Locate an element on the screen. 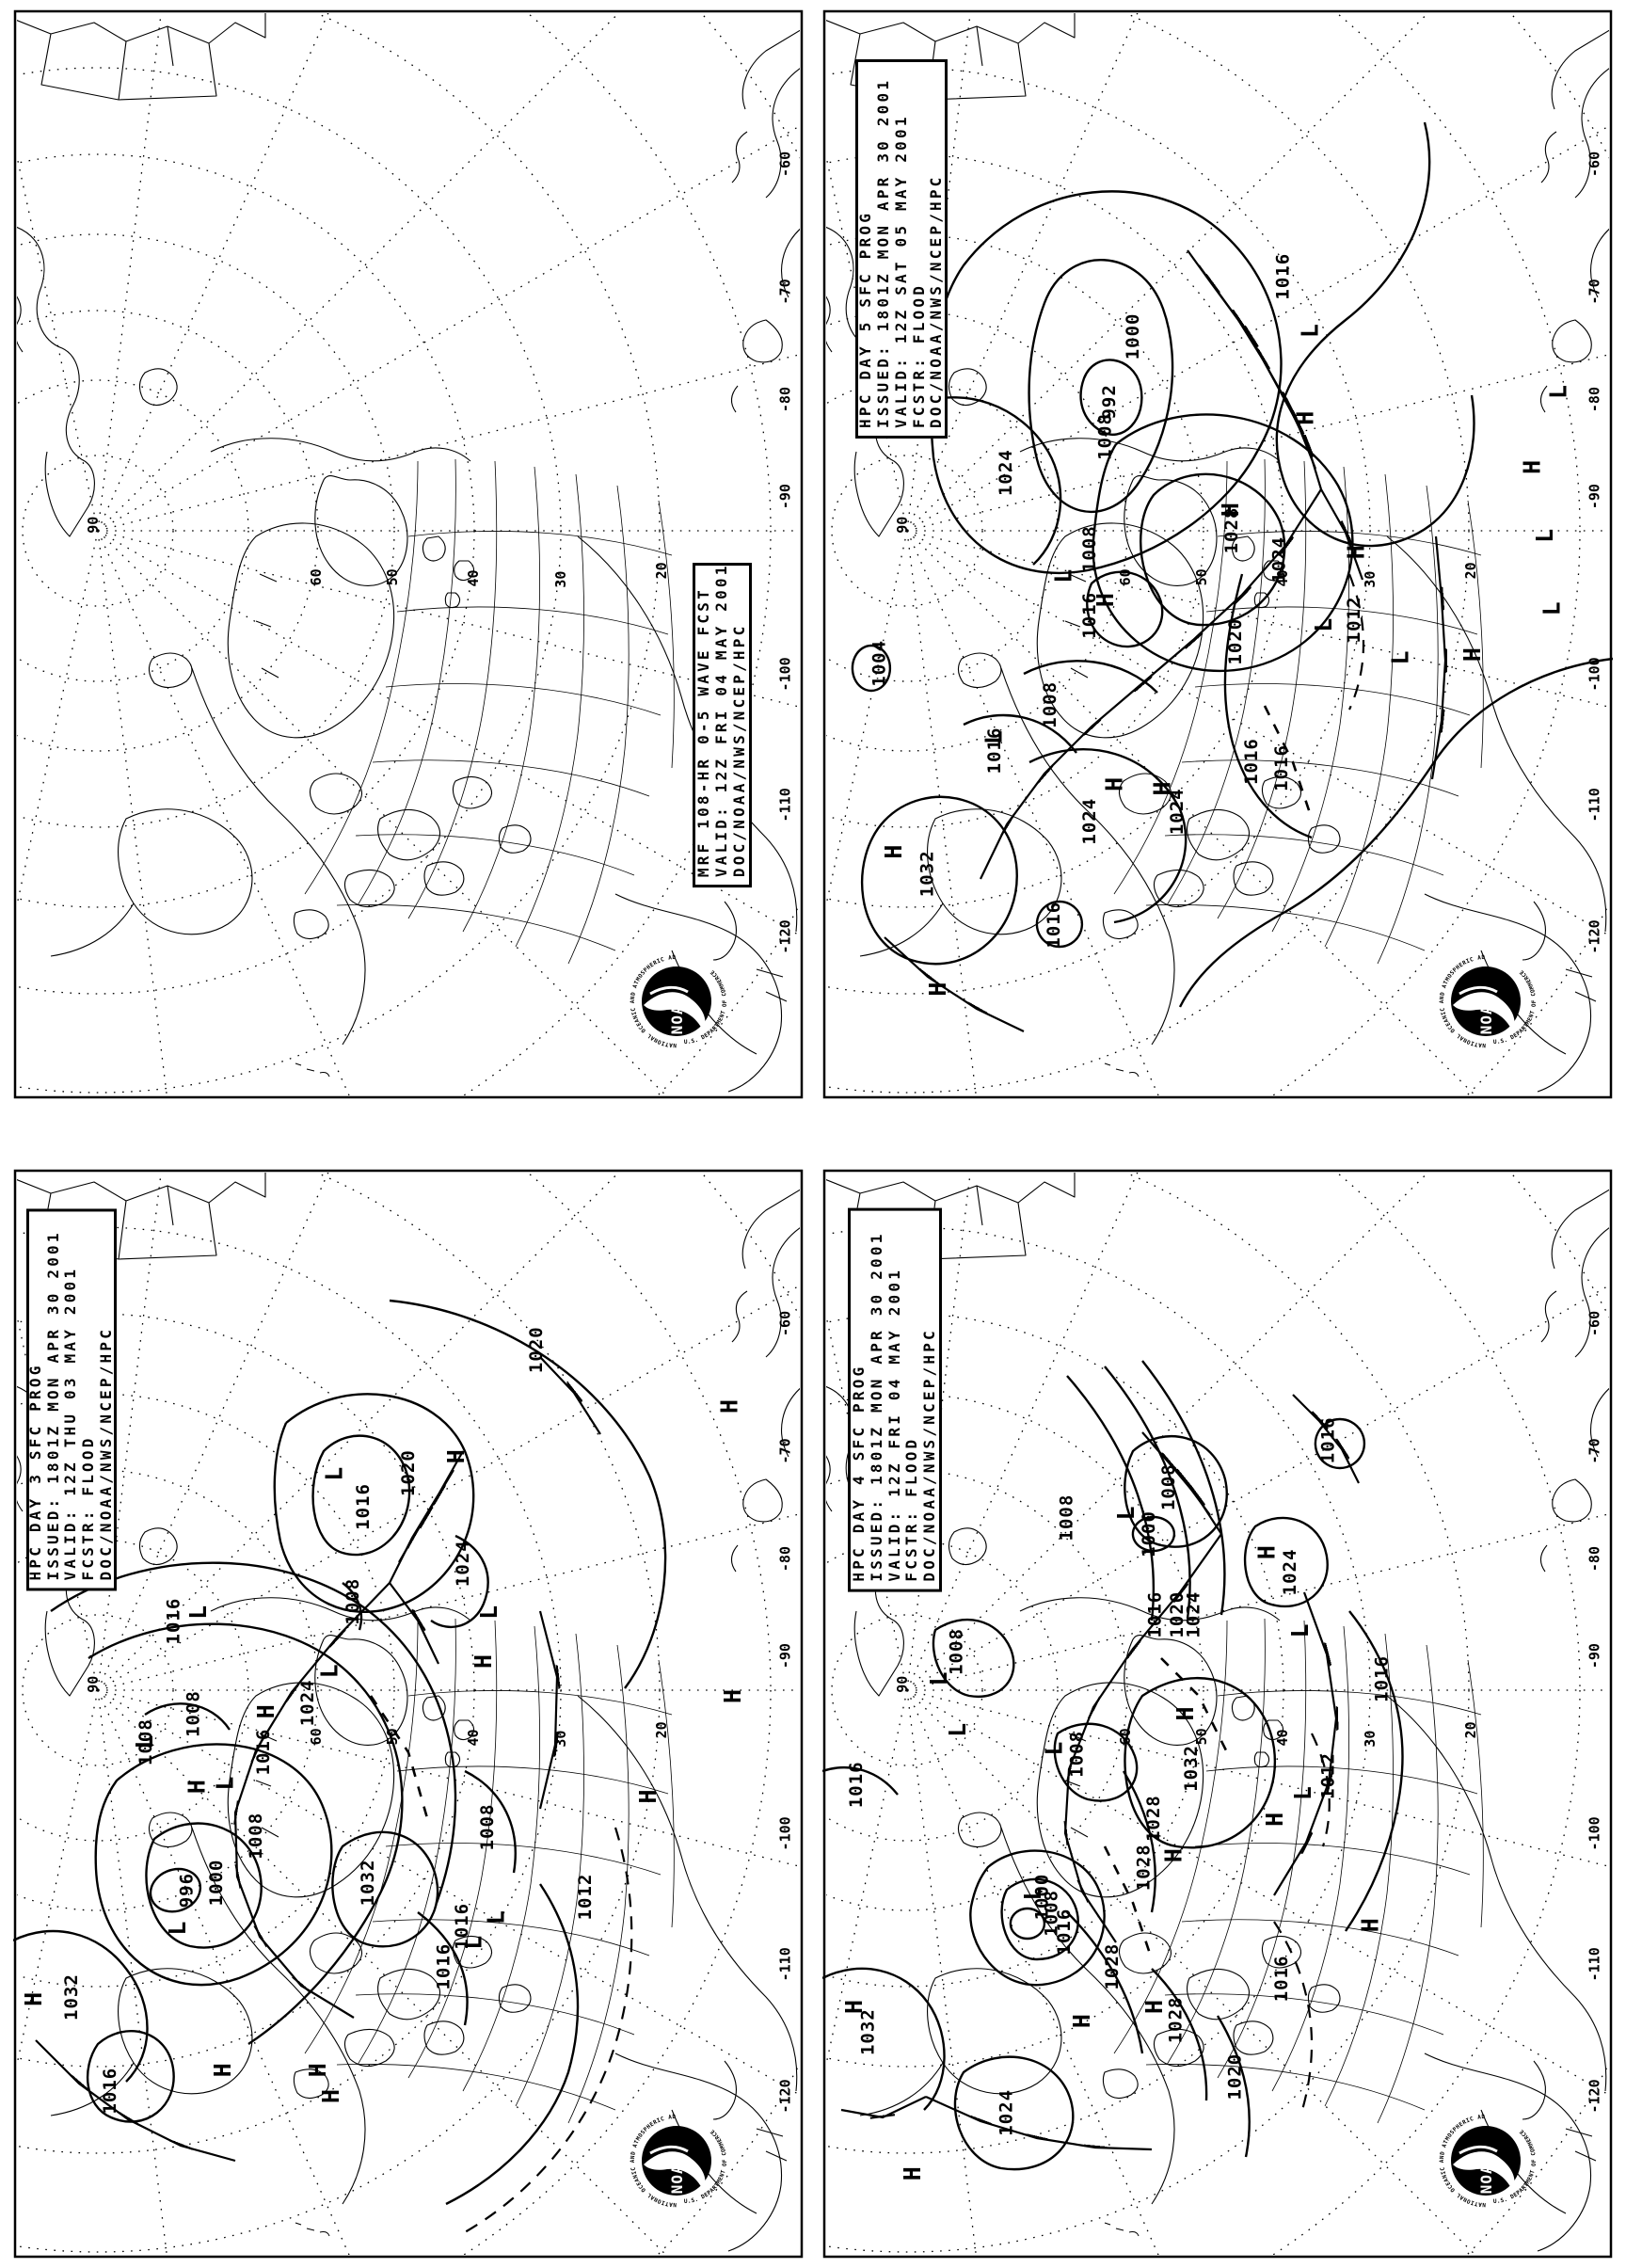  isobar-label: 1004 is located at coordinates (879, 663).